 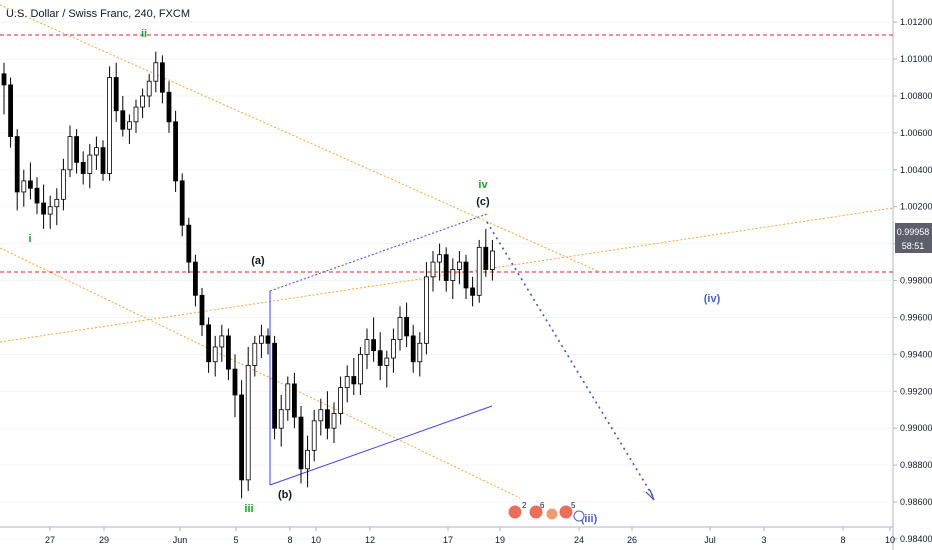 What do you see at coordinates (524, 505) in the screenshot?
I see `event-count-1: 2` at bounding box center [524, 505].